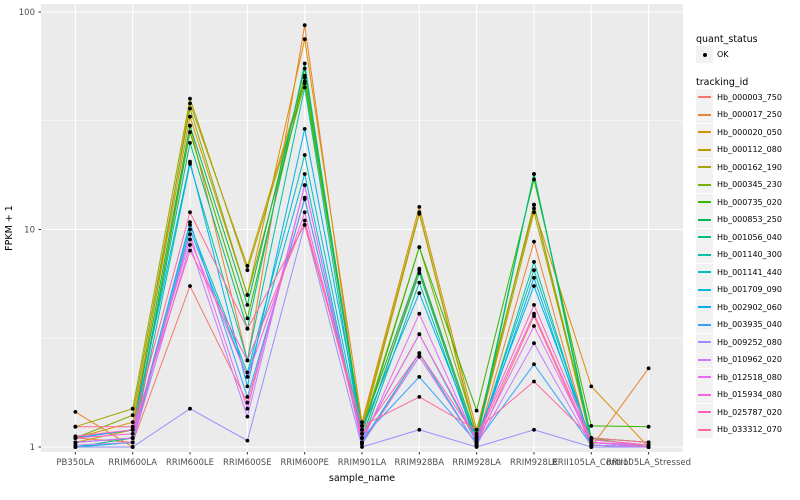 This screenshot has width=800, height=500. I want to click on legend-item-label: Hb_001056_040, so click(749, 237).